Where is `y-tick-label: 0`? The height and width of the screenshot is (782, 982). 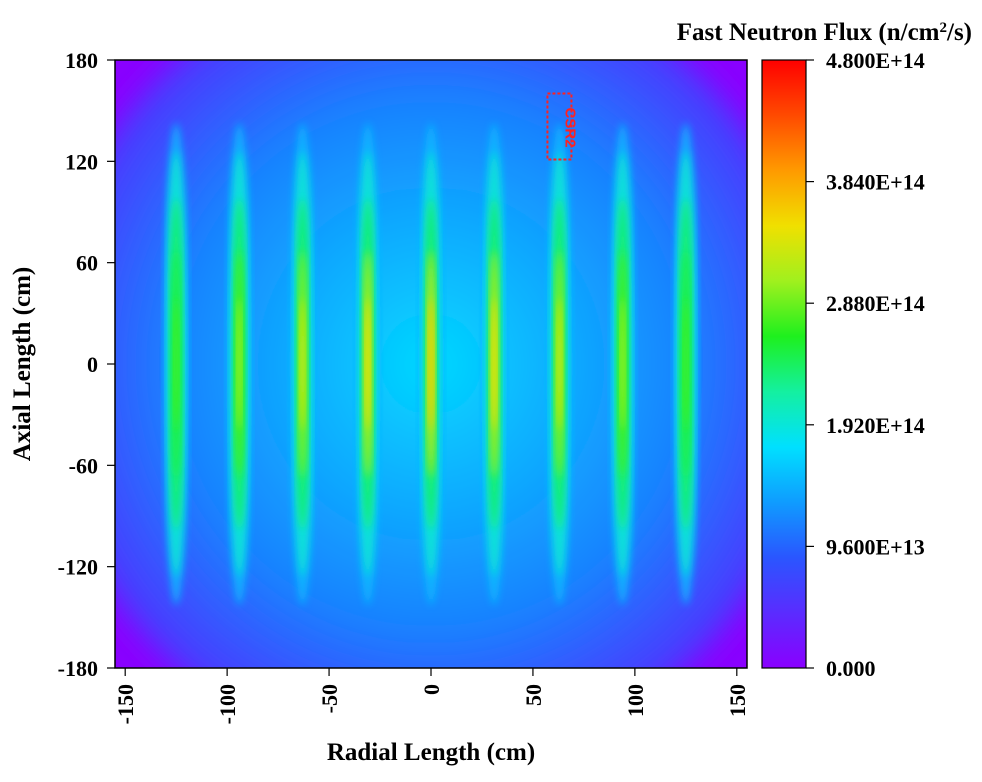 y-tick-label: 0 is located at coordinates (92, 364).